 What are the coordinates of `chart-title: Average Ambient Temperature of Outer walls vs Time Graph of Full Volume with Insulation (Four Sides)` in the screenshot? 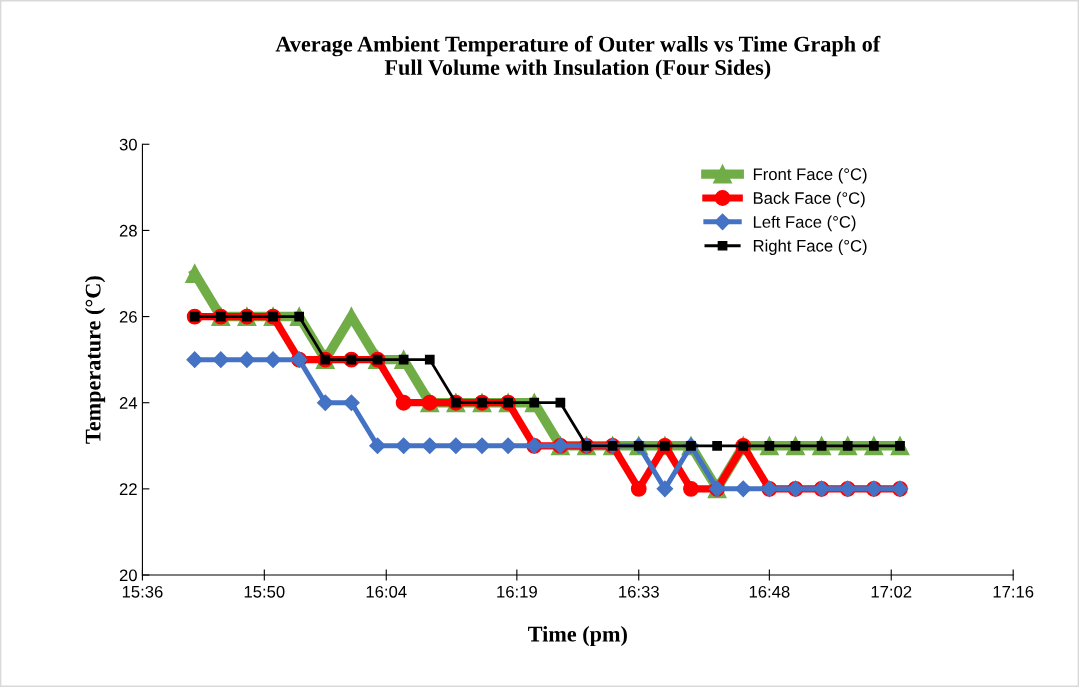 It's located at (578, 57).